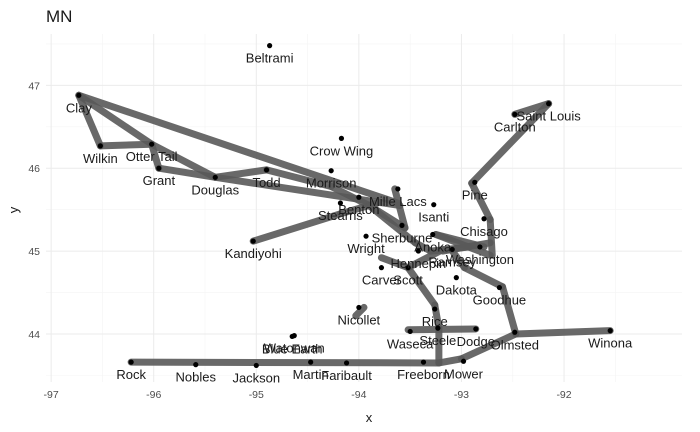 The image size is (700, 432). I want to click on point-label: Benton, so click(358, 209).